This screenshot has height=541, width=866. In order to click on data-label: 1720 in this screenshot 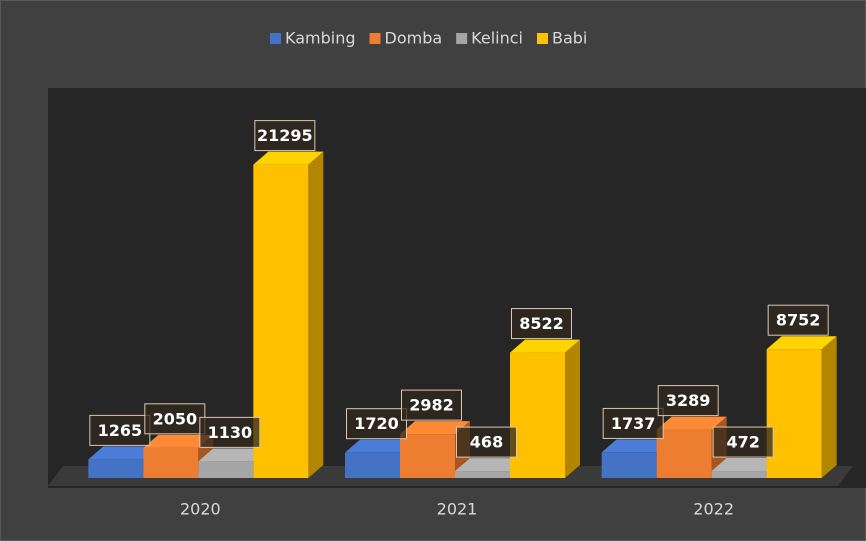, I will do `click(376, 423)`.